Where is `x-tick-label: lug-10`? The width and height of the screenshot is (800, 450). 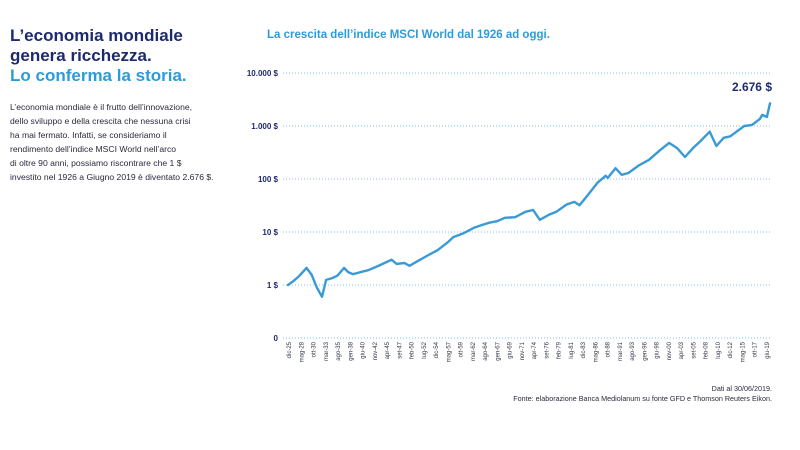
x-tick-label: lug-10 is located at coordinates (719, 349).